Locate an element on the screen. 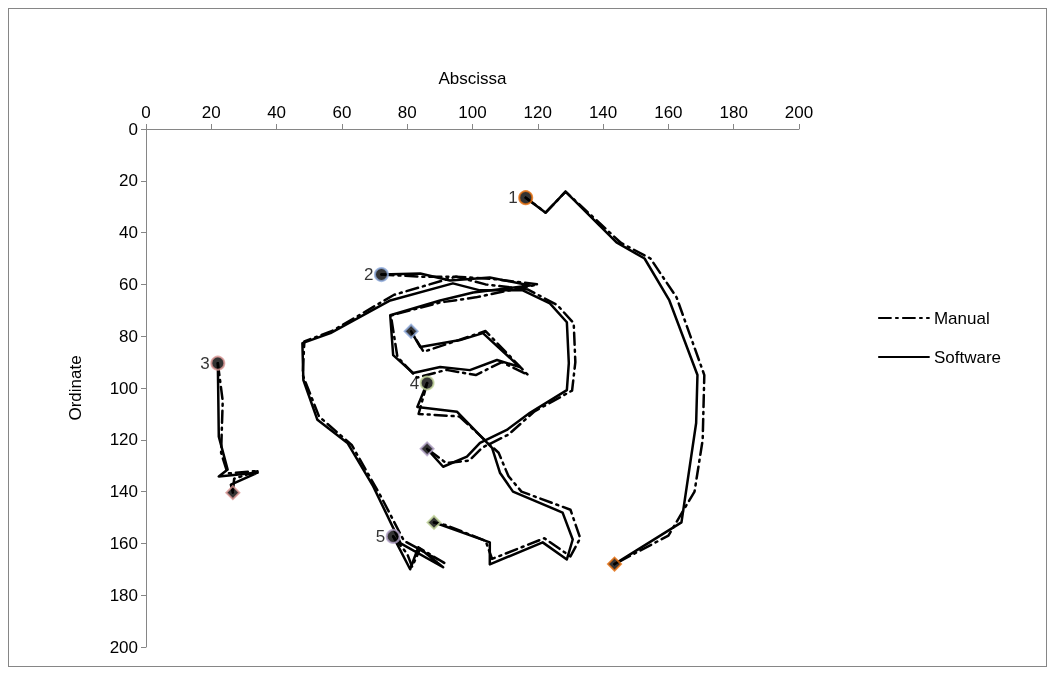  x-tick-label: 0 is located at coordinates (146, 112).